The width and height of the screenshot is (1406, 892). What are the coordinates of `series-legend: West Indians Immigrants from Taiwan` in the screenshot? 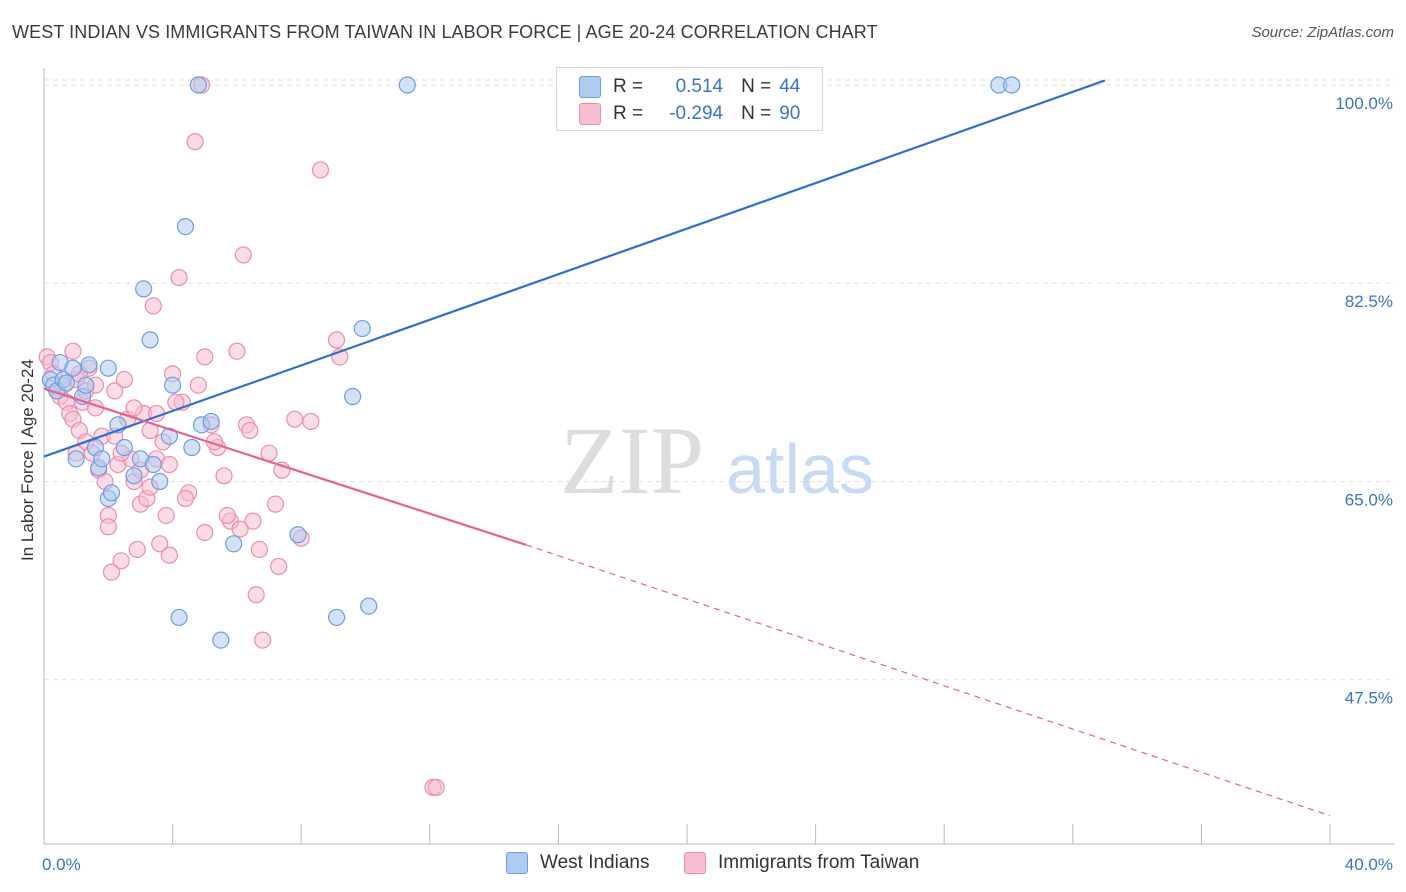 It's located at (703, 865).